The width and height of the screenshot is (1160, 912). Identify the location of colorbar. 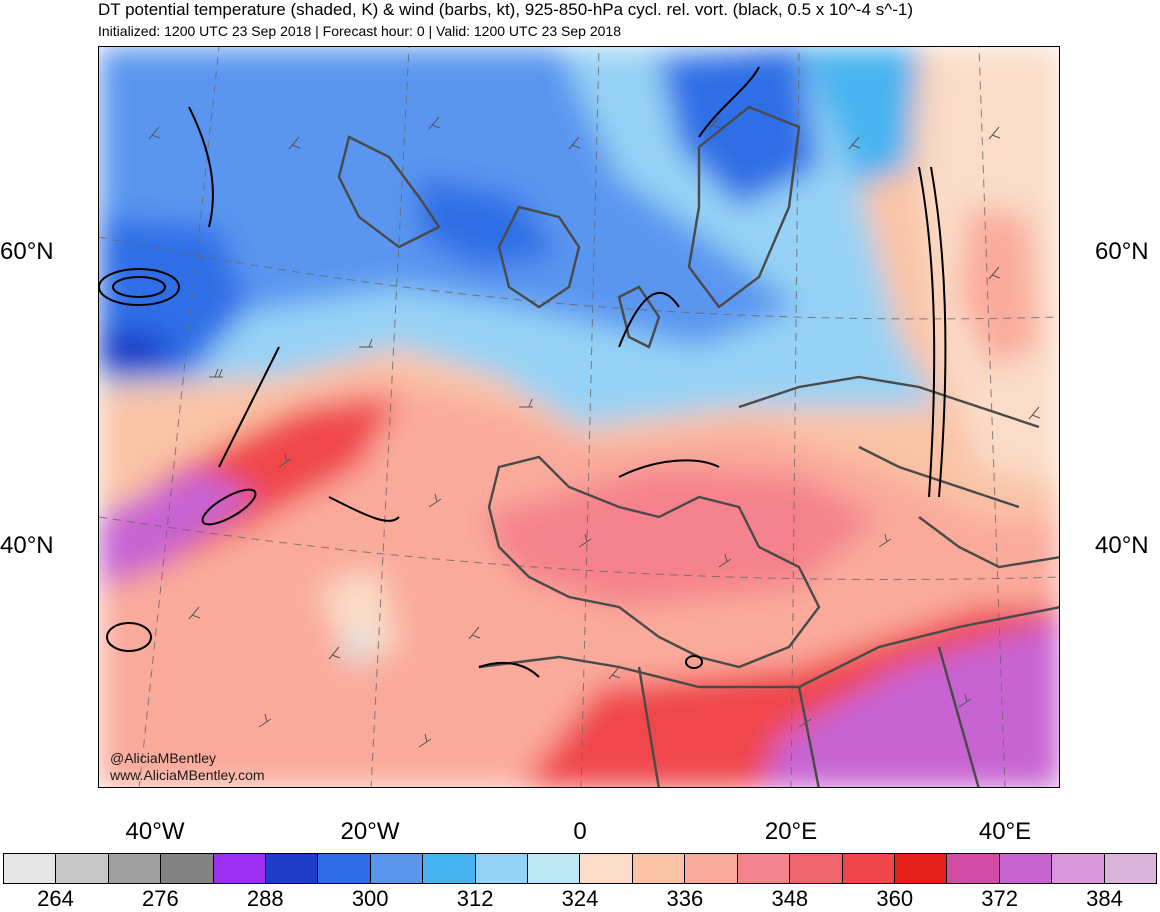
(580, 868).